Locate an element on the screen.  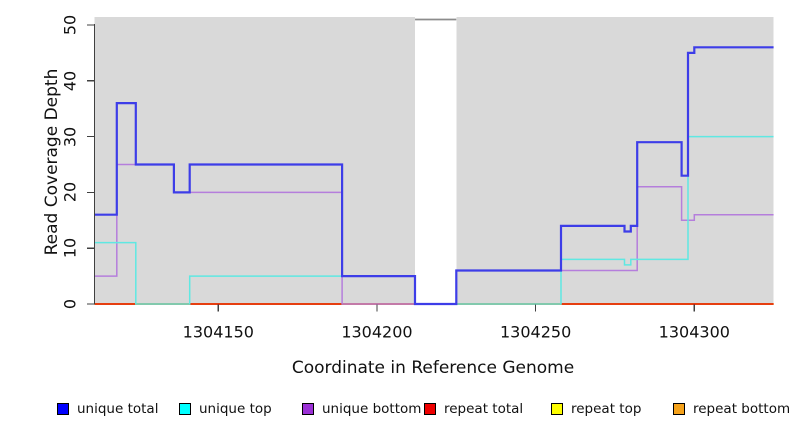
legend-item-repeat-total: repeat total is located at coordinates (473, 409).